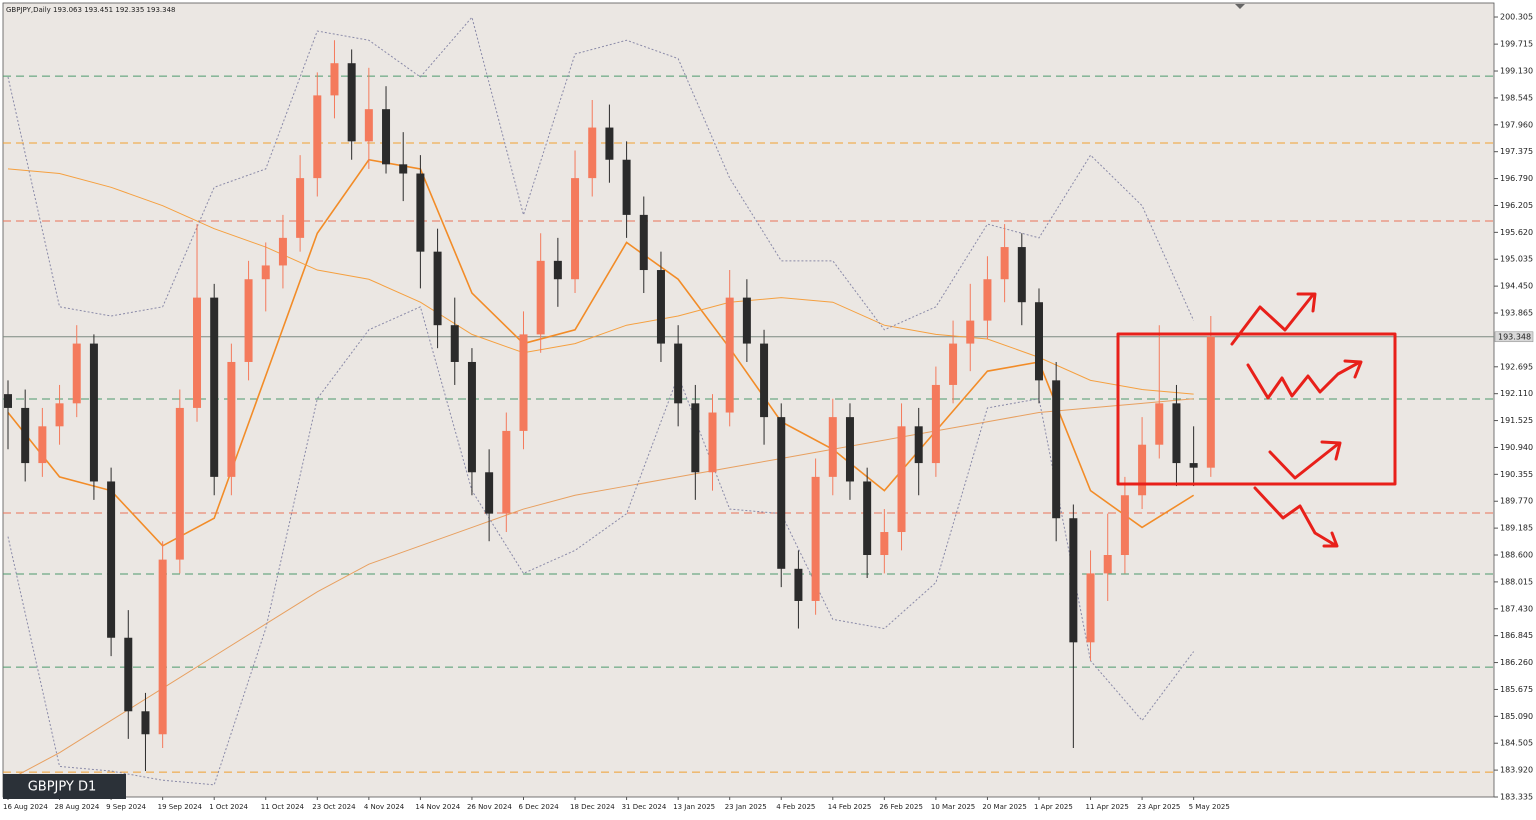 This screenshot has width=1536, height=820. I want to click on arrow-range, so click(1304, 380).